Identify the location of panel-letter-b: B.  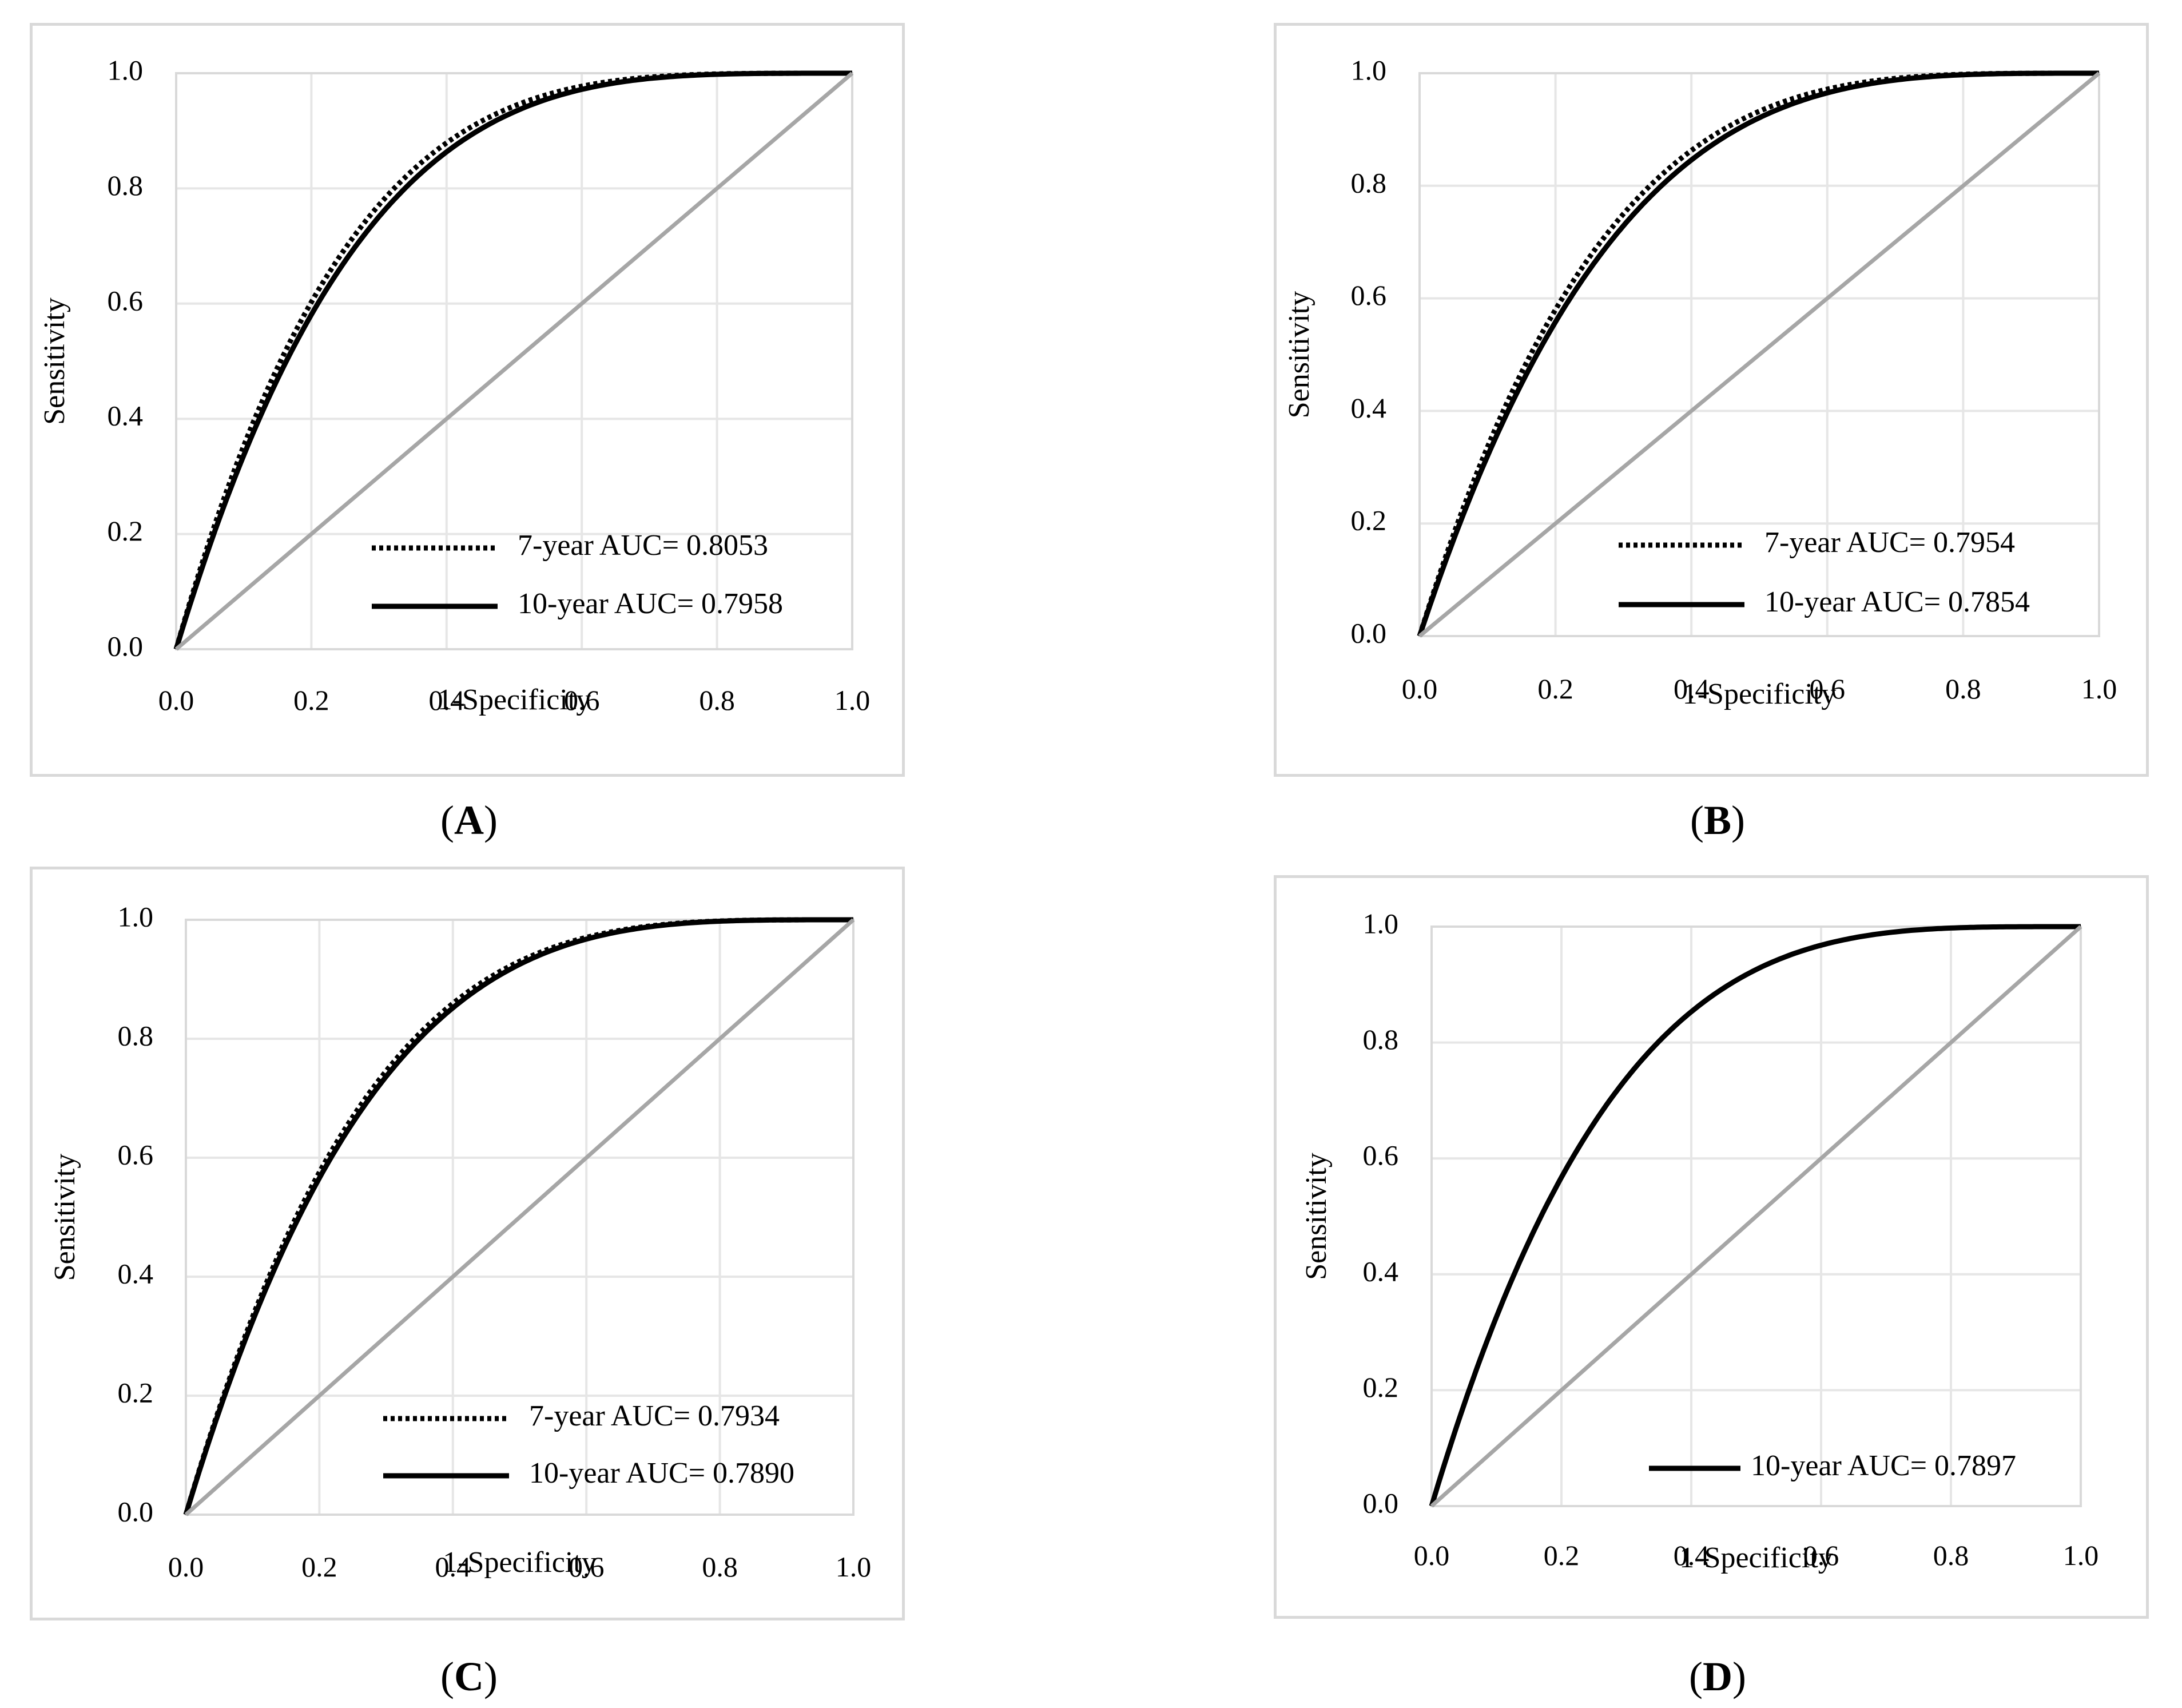
(1717, 820).